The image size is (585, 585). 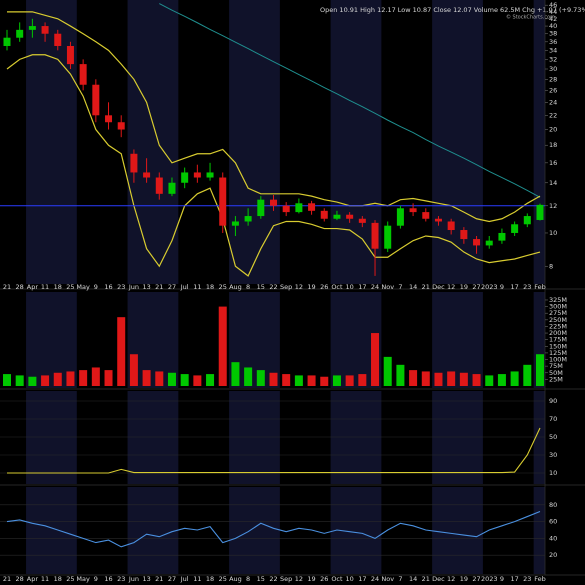 What do you see at coordinates (553, 12) in the screenshot?
I see `y-tick-label: 44` at bounding box center [553, 12].